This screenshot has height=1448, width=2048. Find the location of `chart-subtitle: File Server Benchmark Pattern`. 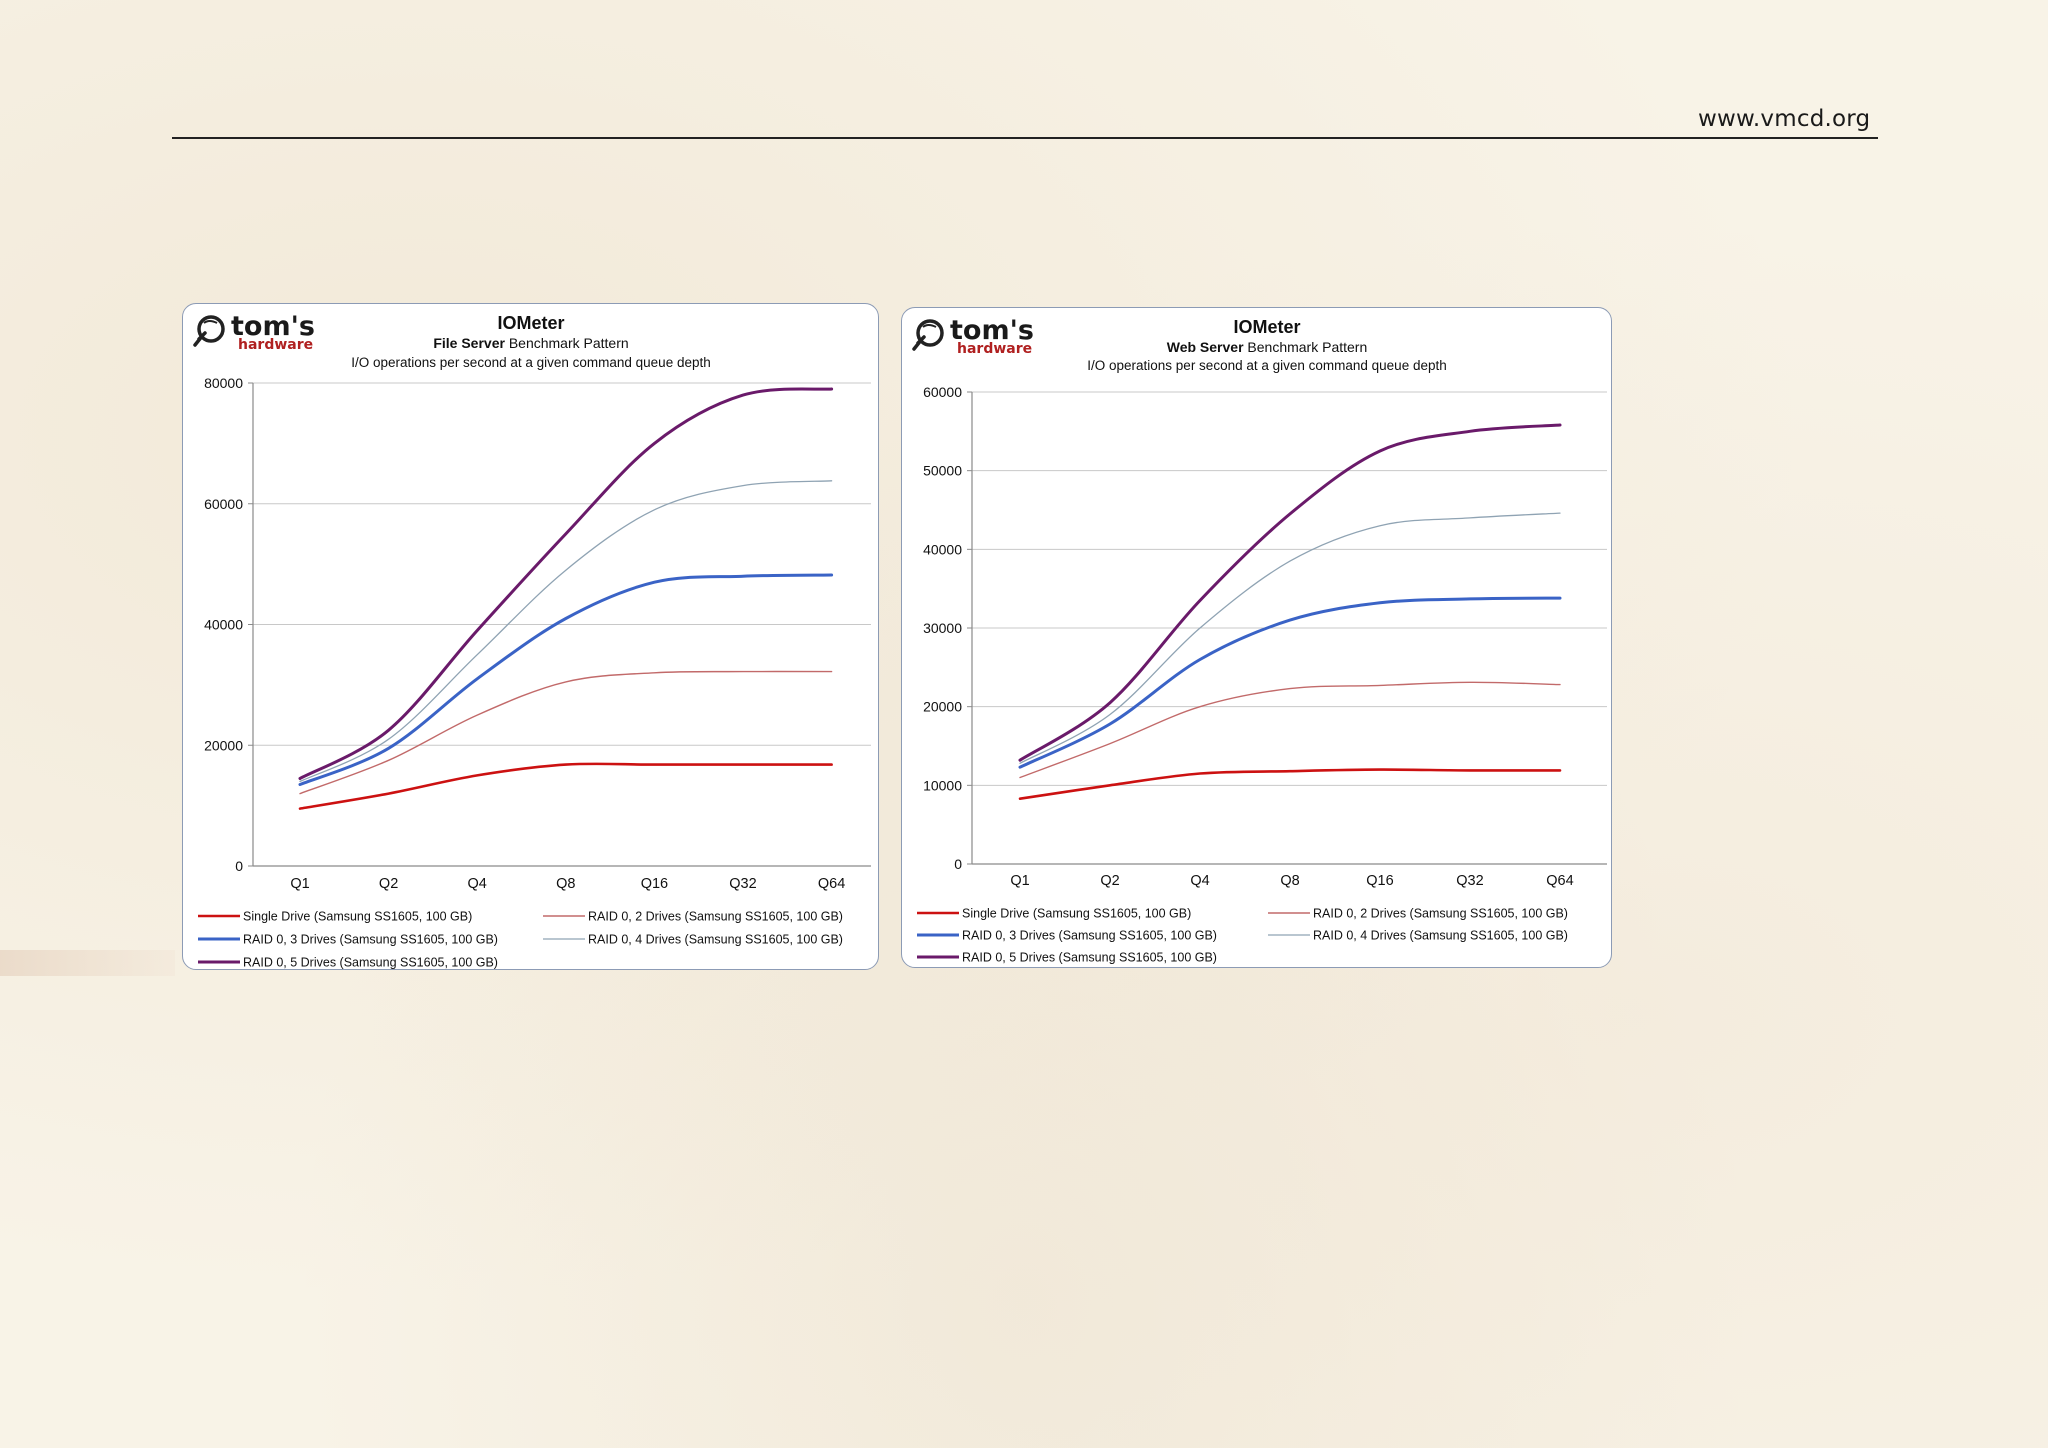

chart-subtitle: File Server Benchmark Pattern is located at coordinates (530, 343).